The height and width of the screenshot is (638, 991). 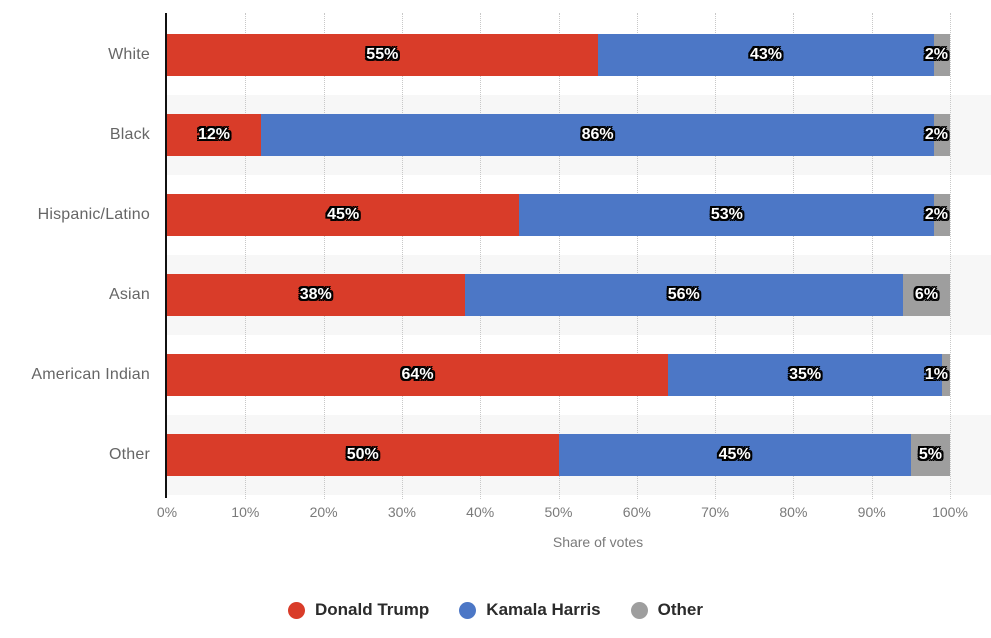 What do you see at coordinates (167, 512) in the screenshot?
I see `x-tick-label: 0%` at bounding box center [167, 512].